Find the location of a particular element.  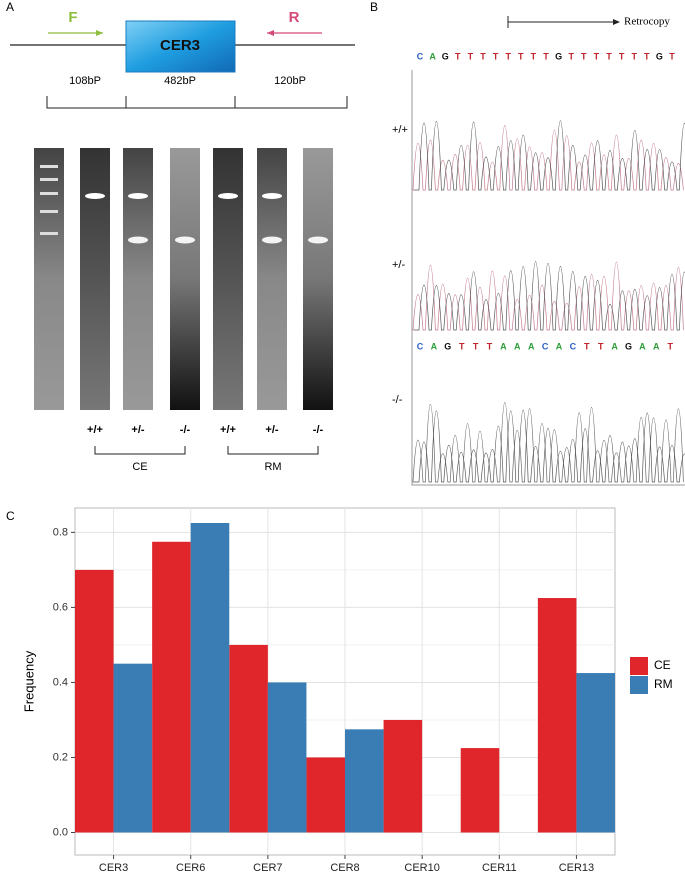

x-tick-label: CER3 is located at coordinates (113, 868).